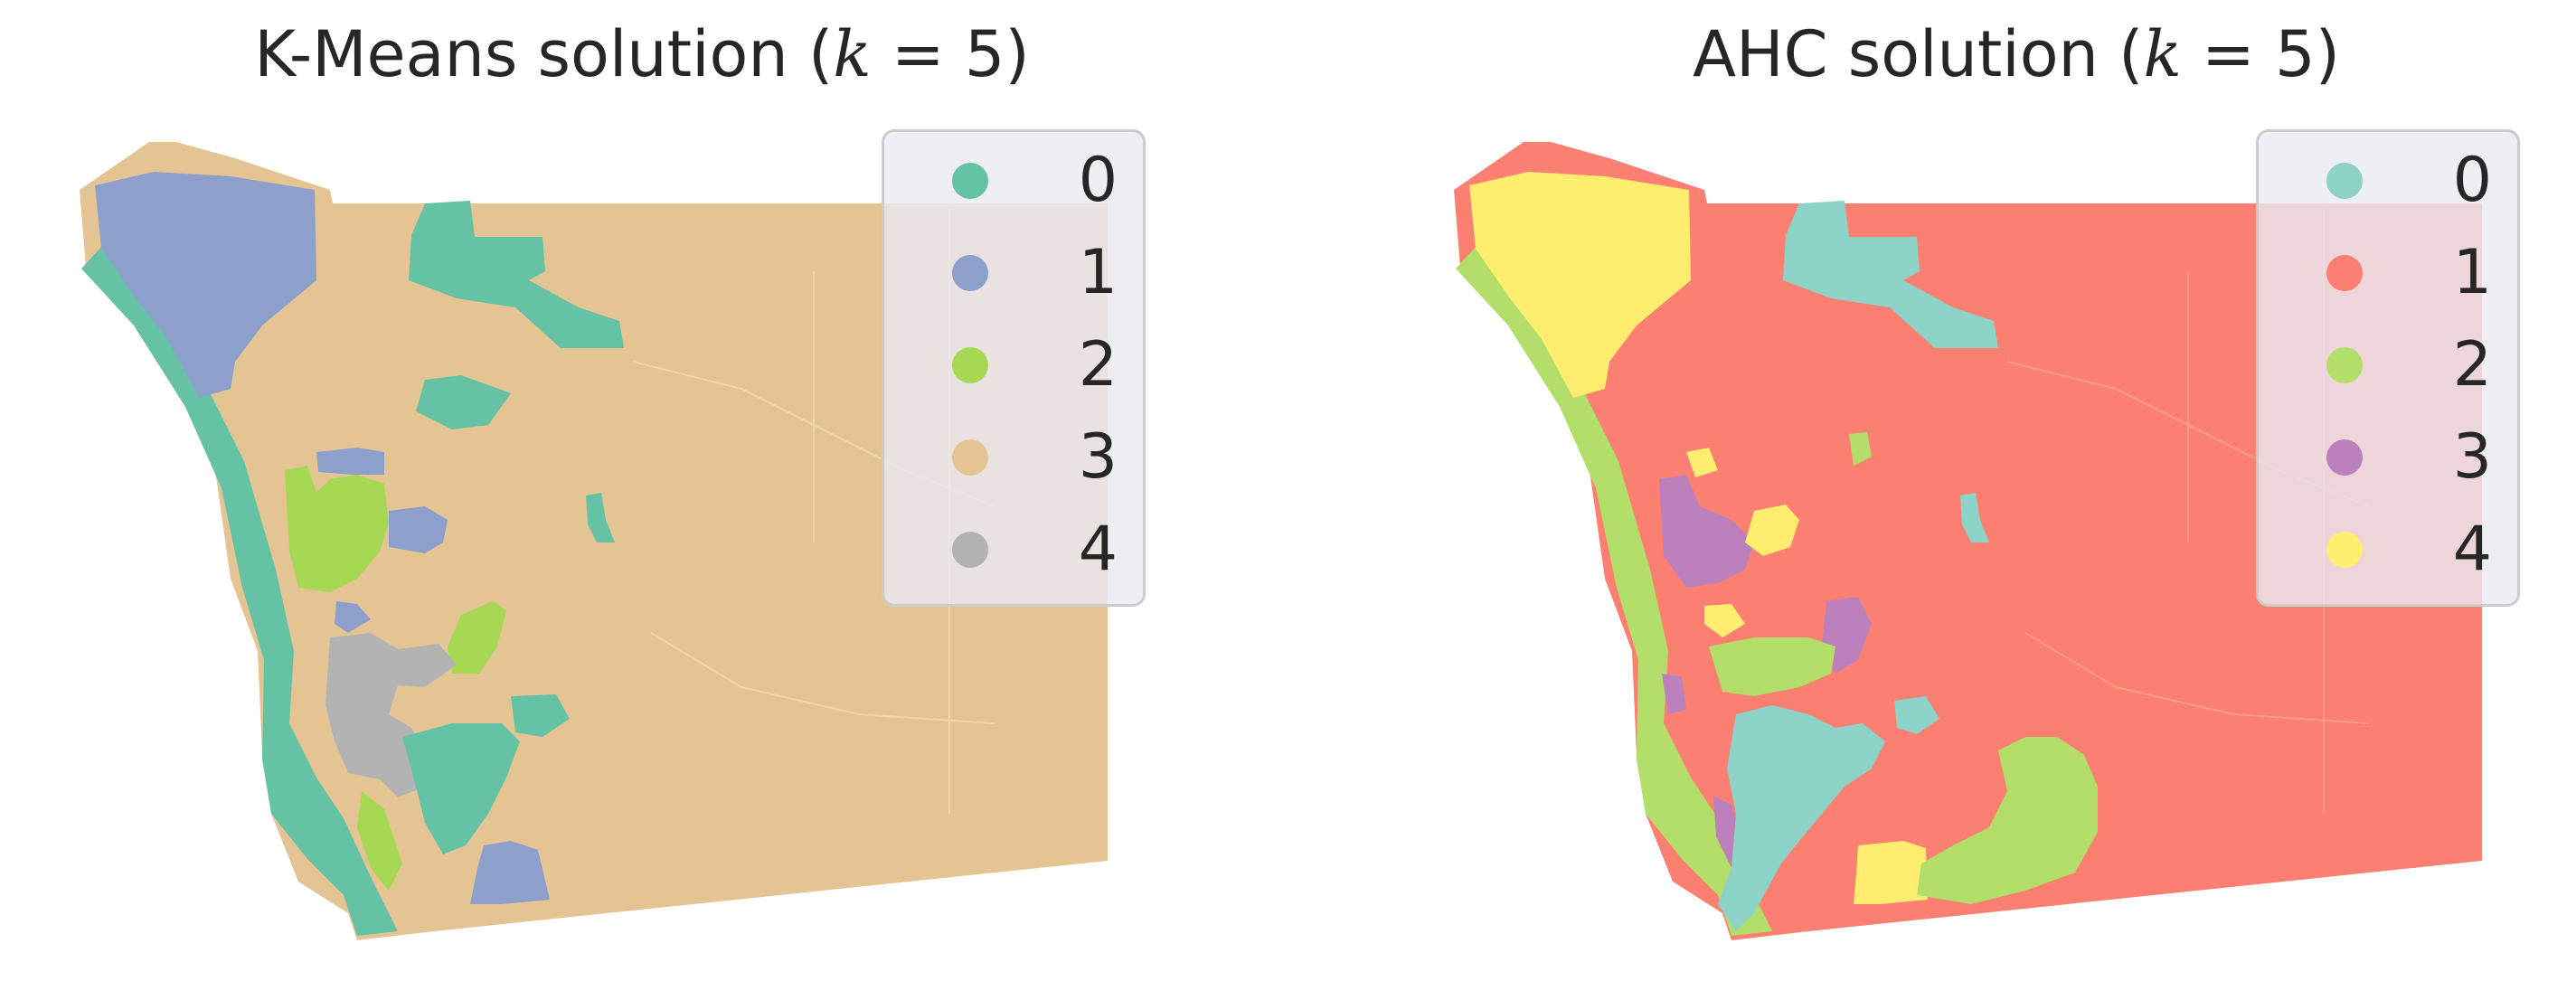  Describe the element at coordinates (353, 617) in the screenshot. I see `cluster-1-region-c` at that location.